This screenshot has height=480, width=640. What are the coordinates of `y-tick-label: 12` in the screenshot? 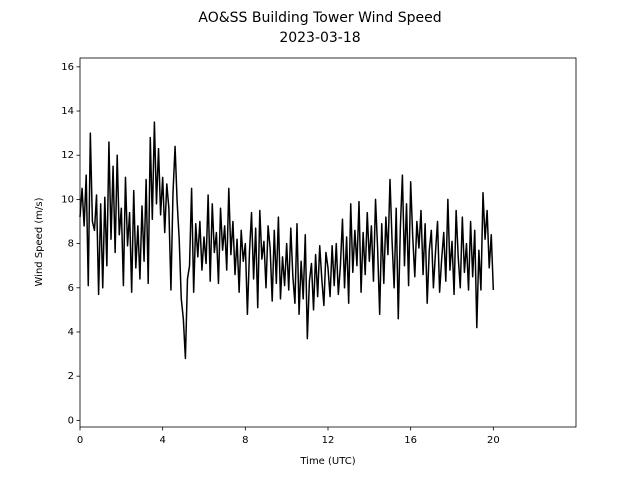 It's located at (67, 155).